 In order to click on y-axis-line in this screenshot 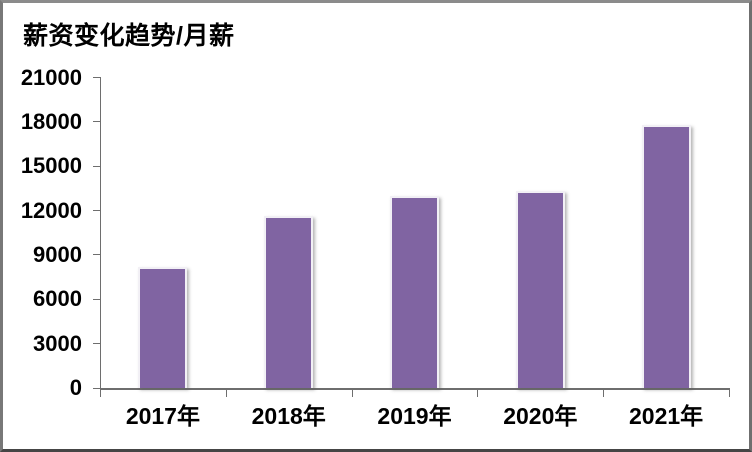, I will do `click(100, 233)`.